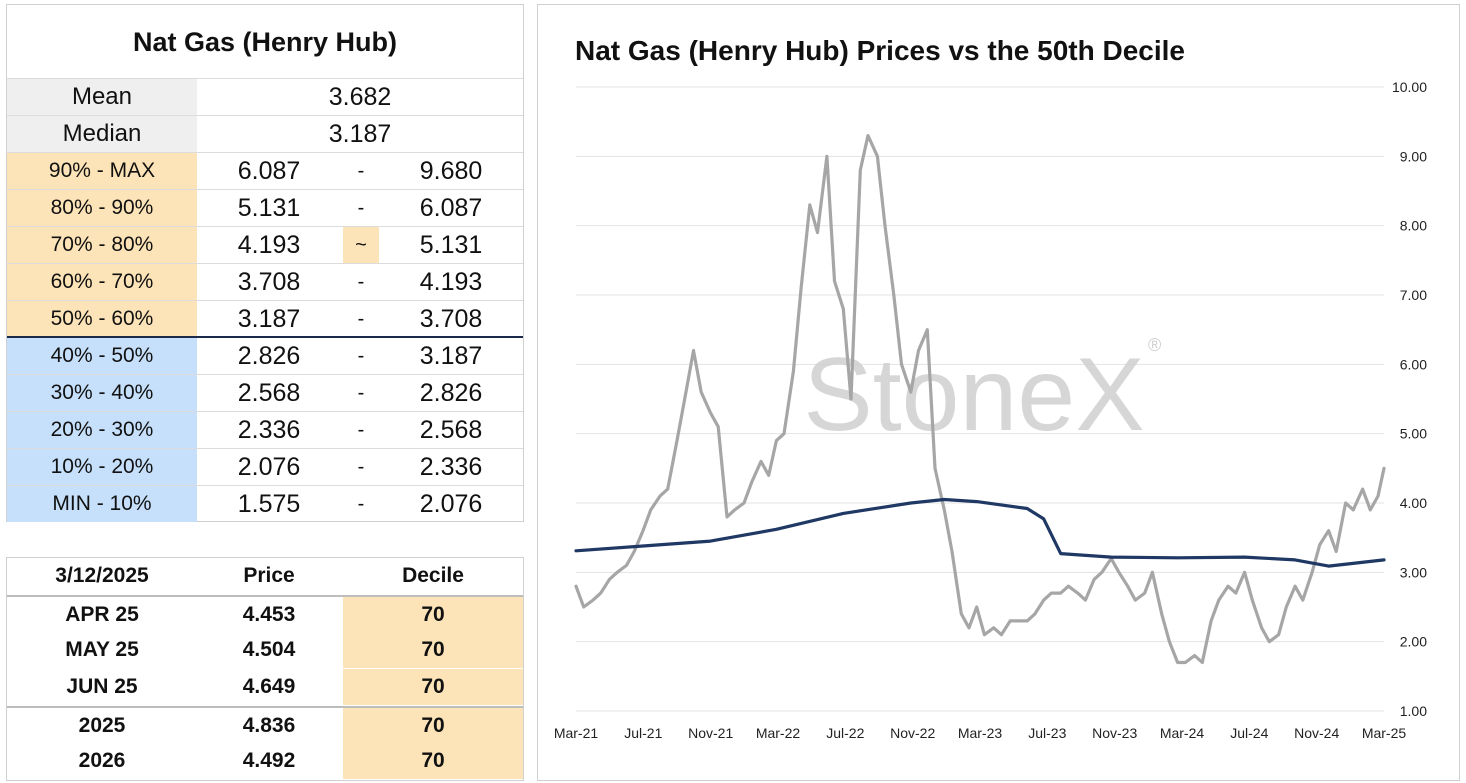 This screenshot has width=1466, height=783. Describe the element at coordinates (269, 686) in the screenshot. I see `contract-price: 4.649` at that location.